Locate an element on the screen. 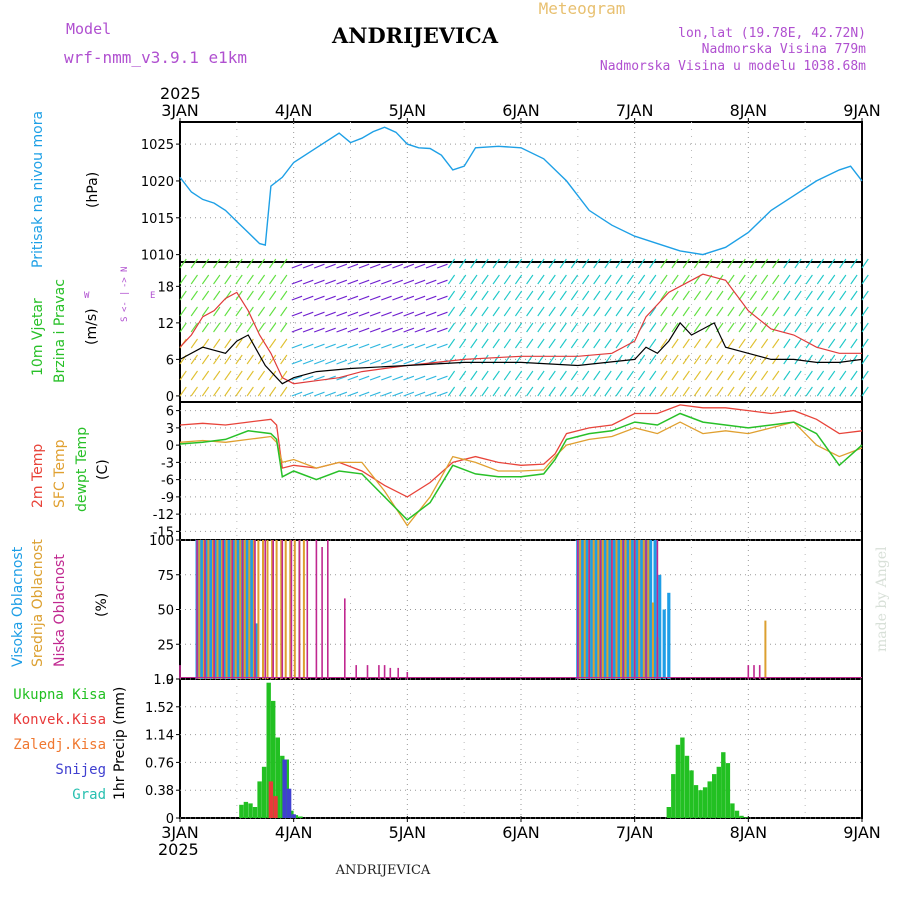  precip-ytick-label: 1.52 is located at coordinates (159, 708).